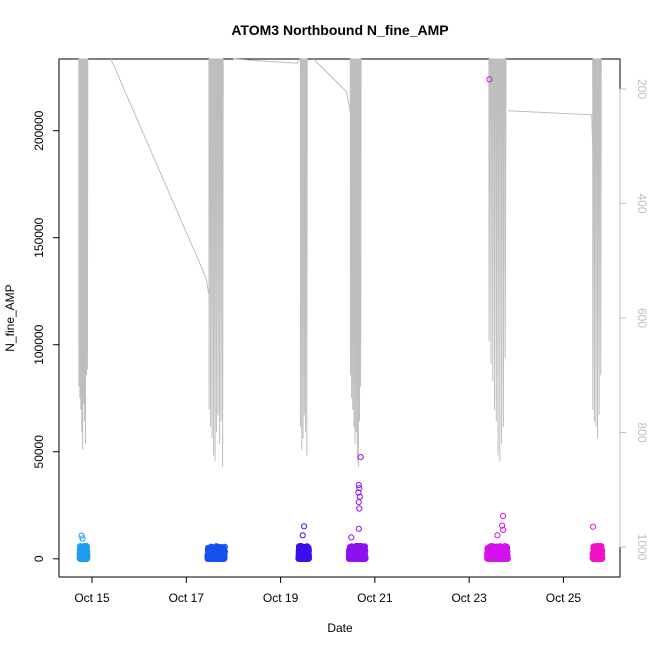 The height and width of the screenshot is (650, 650). What do you see at coordinates (642, 203) in the screenshot?
I see `right-tick-label: 400` at bounding box center [642, 203].